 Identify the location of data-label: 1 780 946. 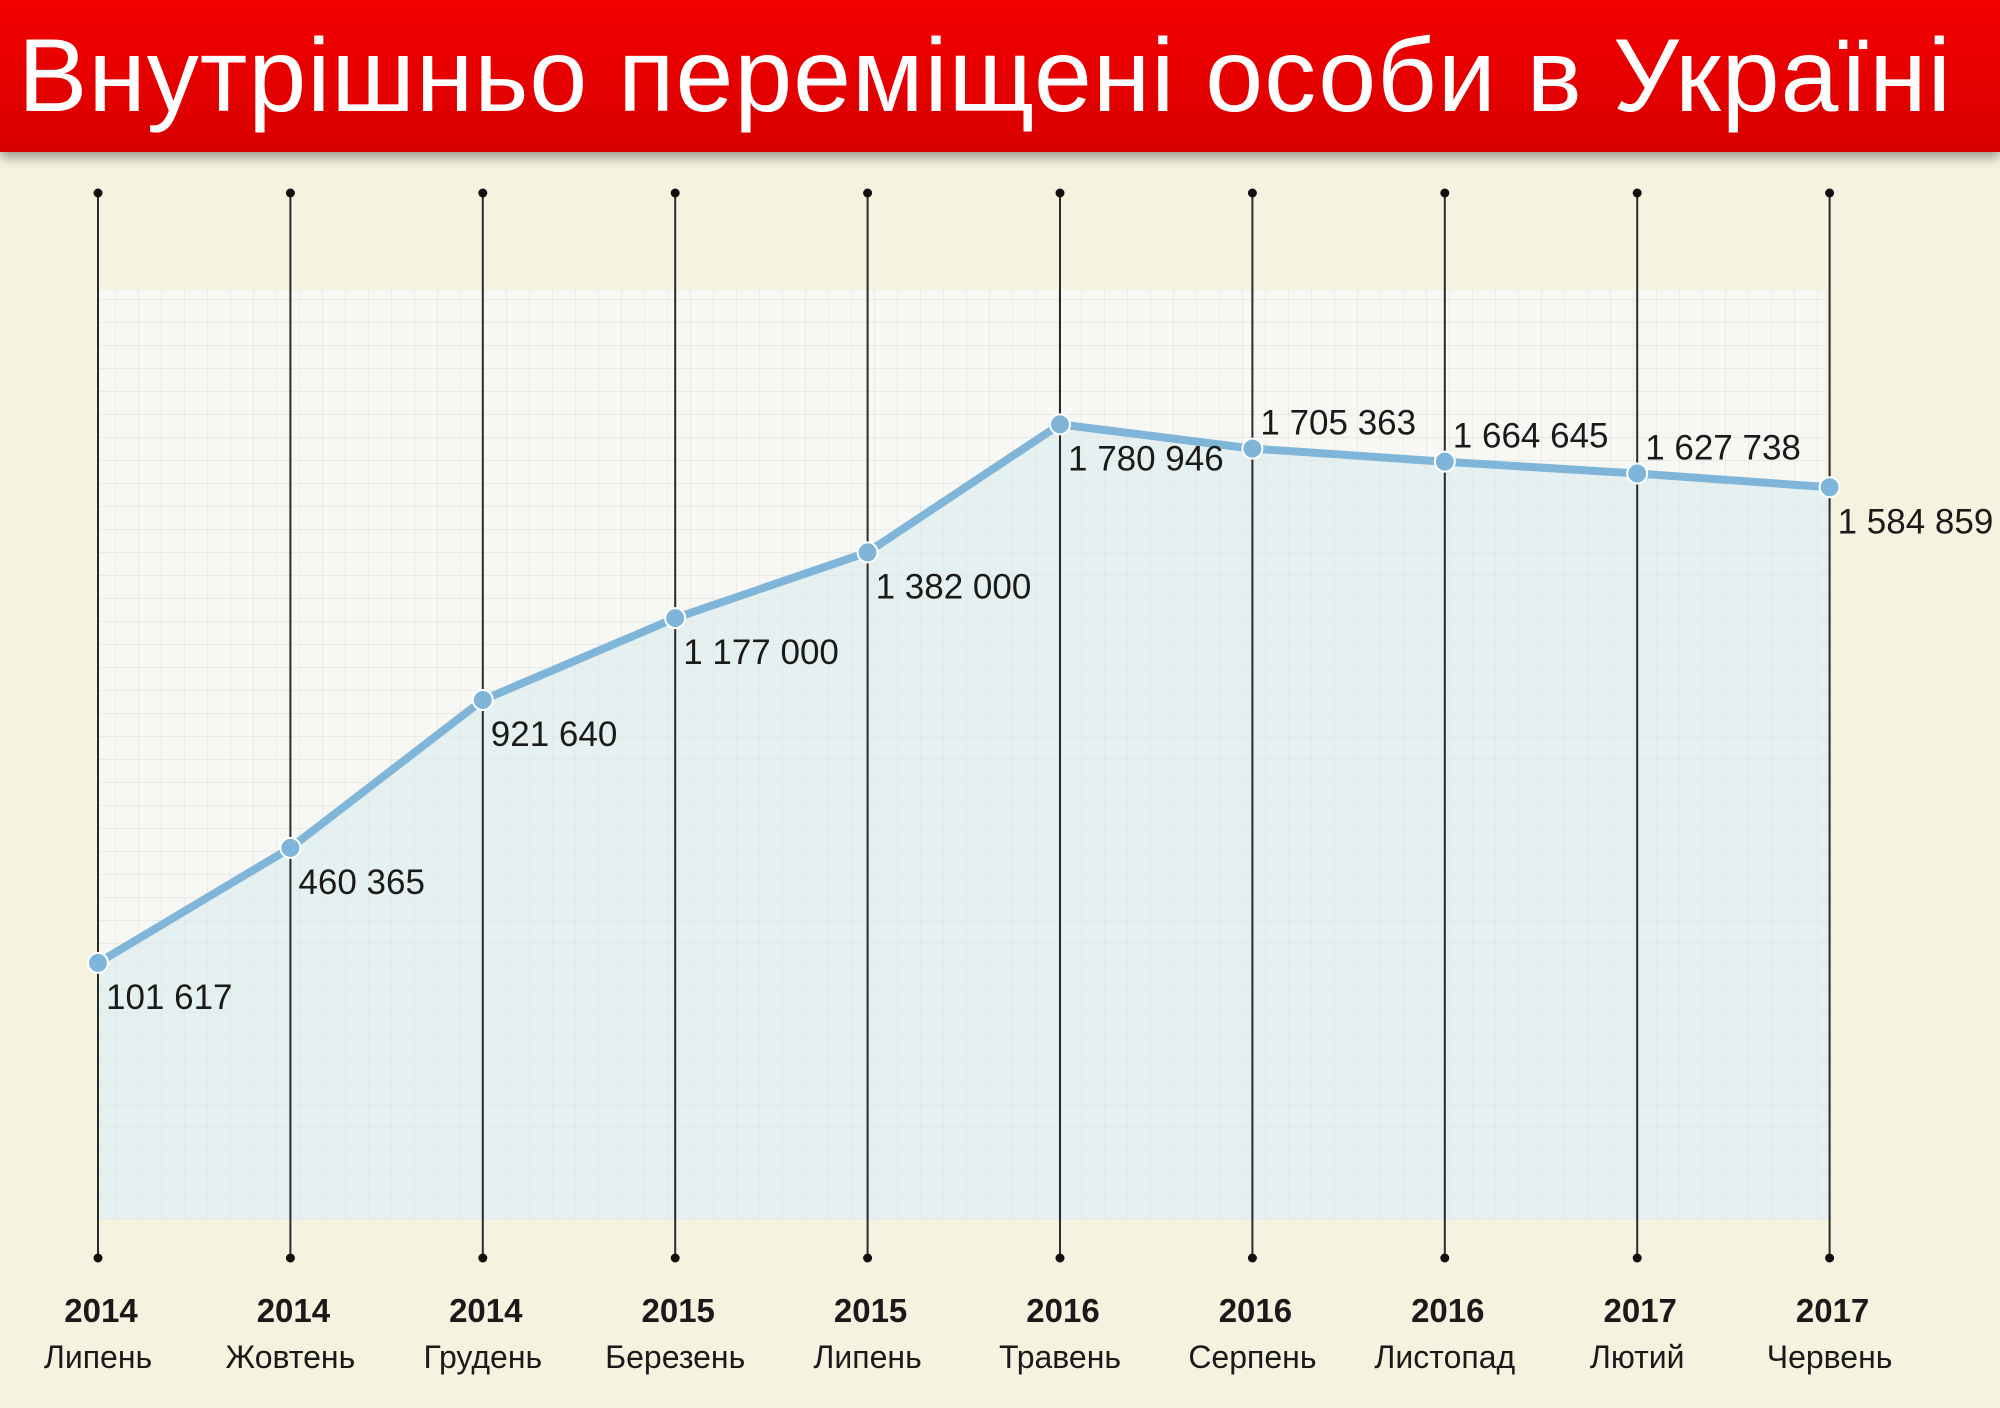
(1146, 458).